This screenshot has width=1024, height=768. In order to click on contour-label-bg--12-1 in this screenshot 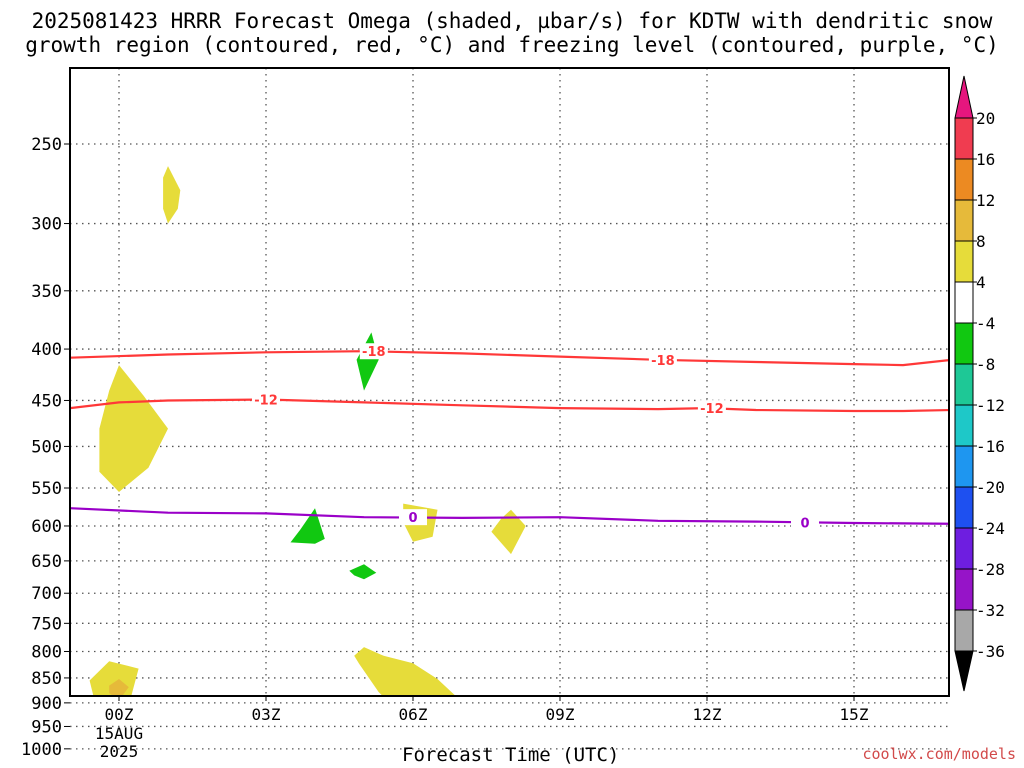, I will do `click(266, 399)`.